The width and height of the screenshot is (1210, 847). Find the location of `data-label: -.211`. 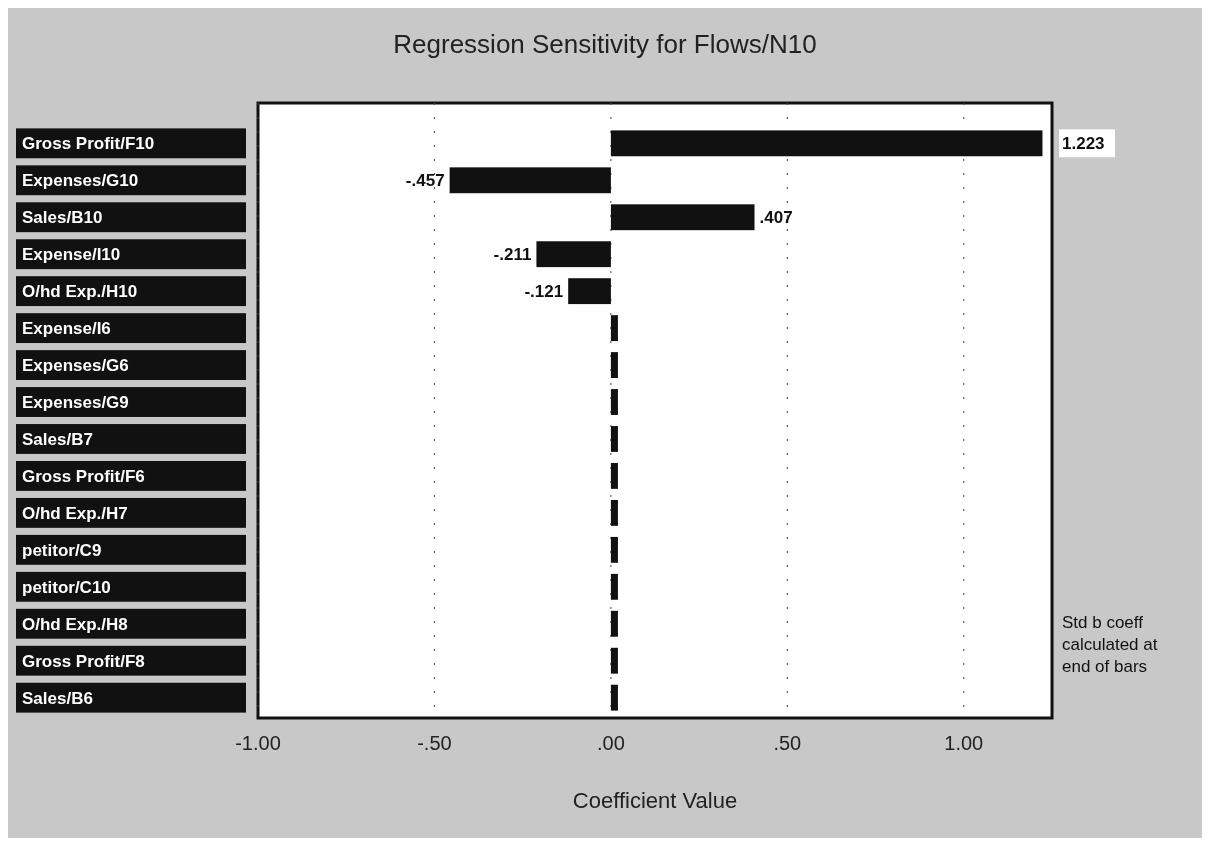

data-label: -.211 is located at coordinates (512, 255).